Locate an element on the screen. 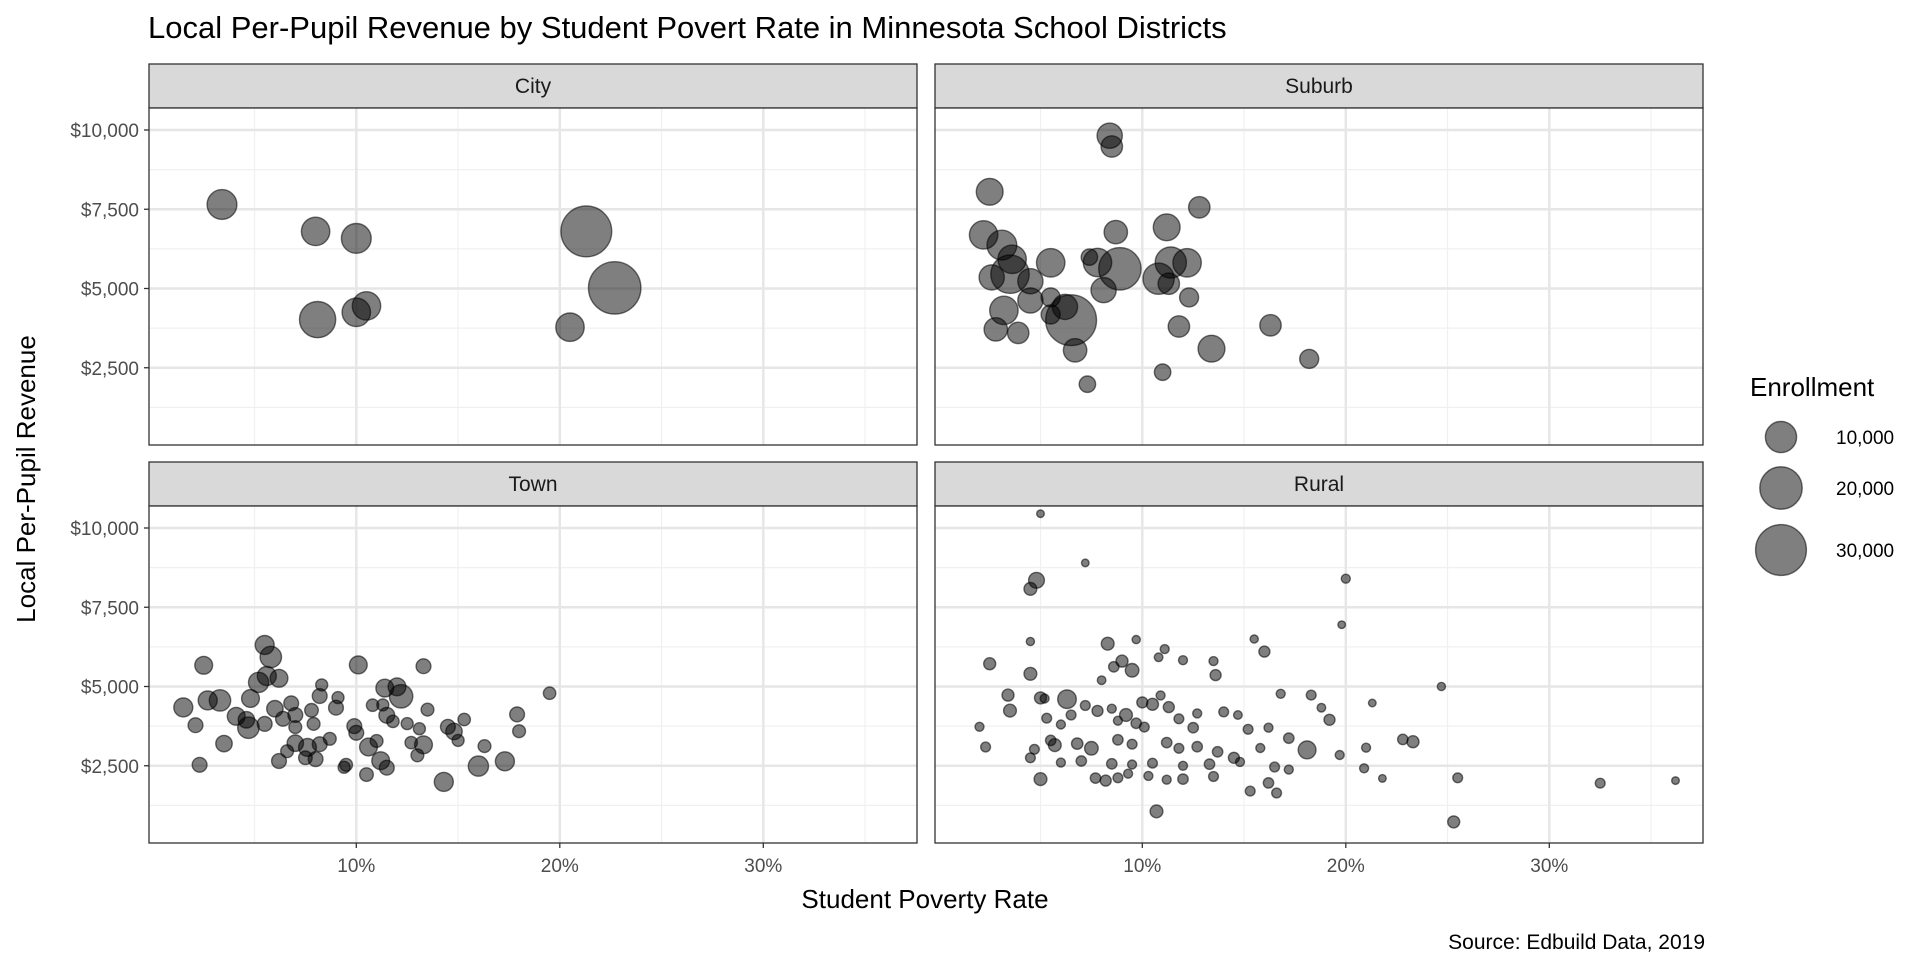 The height and width of the screenshot is (960, 1920). facet-strip is located at coordinates (533, 484).